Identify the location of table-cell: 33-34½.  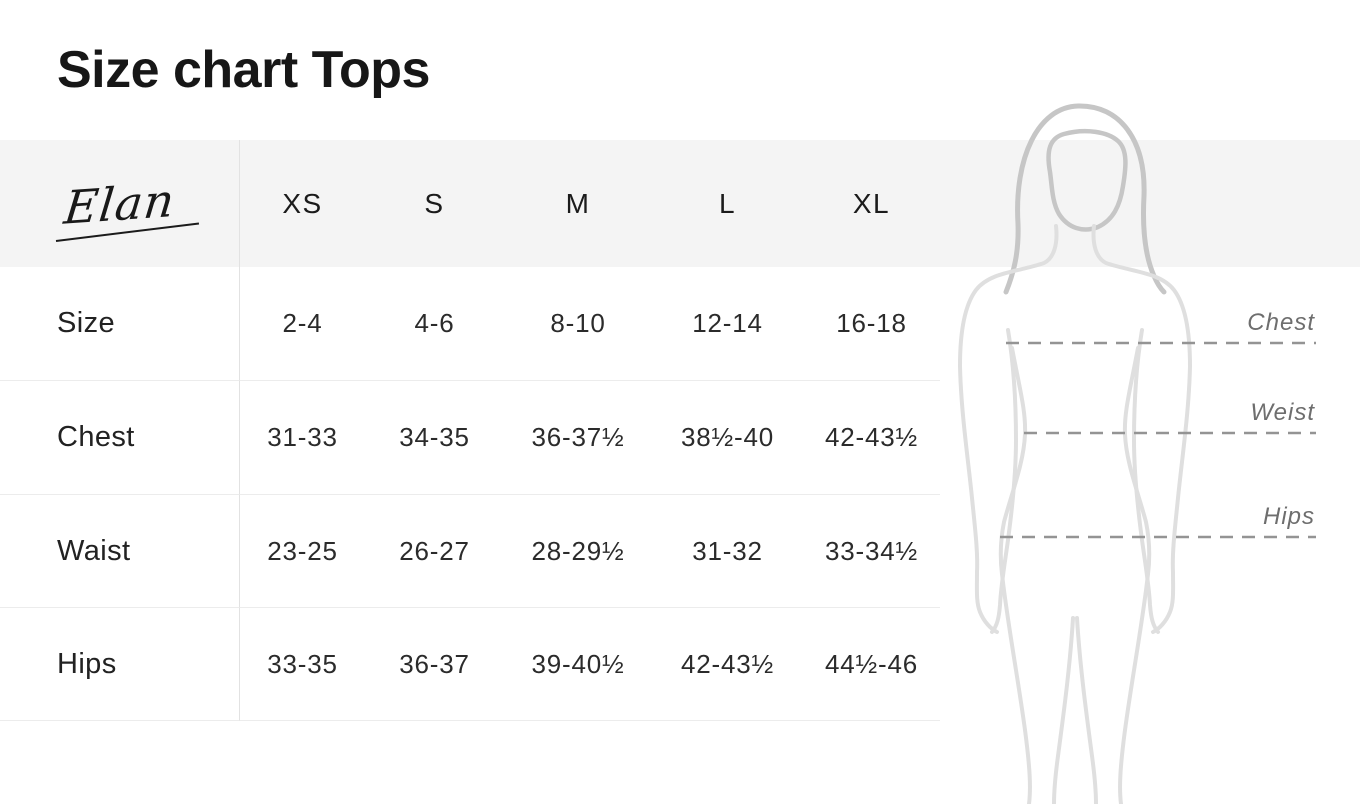
(871, 551).